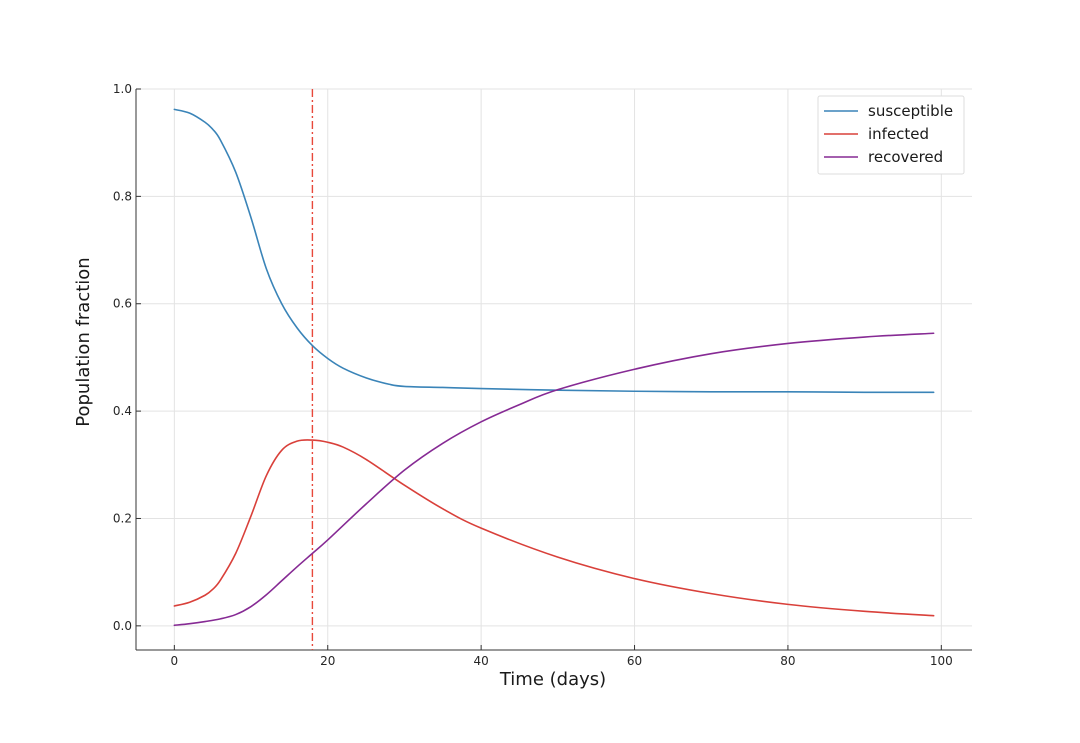 Image resolution: width=1080 pixels, height=743 pixels. I want to click on y-tick-label: 0.4, so click(122, 411).